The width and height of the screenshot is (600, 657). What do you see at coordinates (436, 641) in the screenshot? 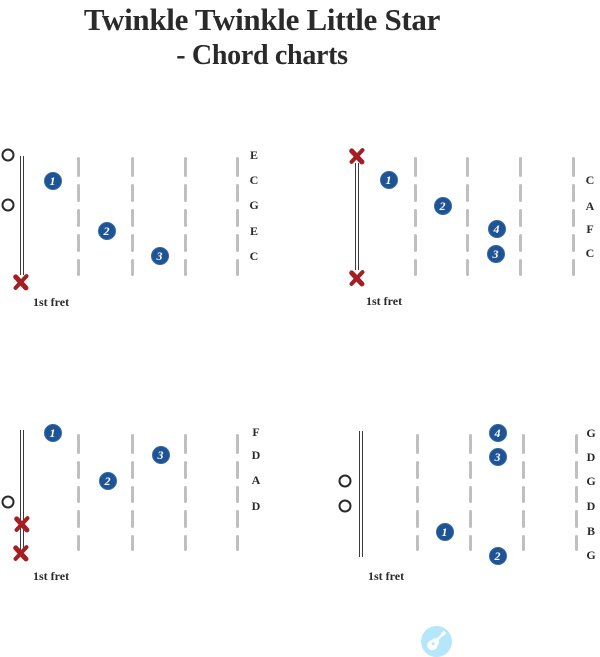
I see `guitar-badge` at bounding box center [436, 641].